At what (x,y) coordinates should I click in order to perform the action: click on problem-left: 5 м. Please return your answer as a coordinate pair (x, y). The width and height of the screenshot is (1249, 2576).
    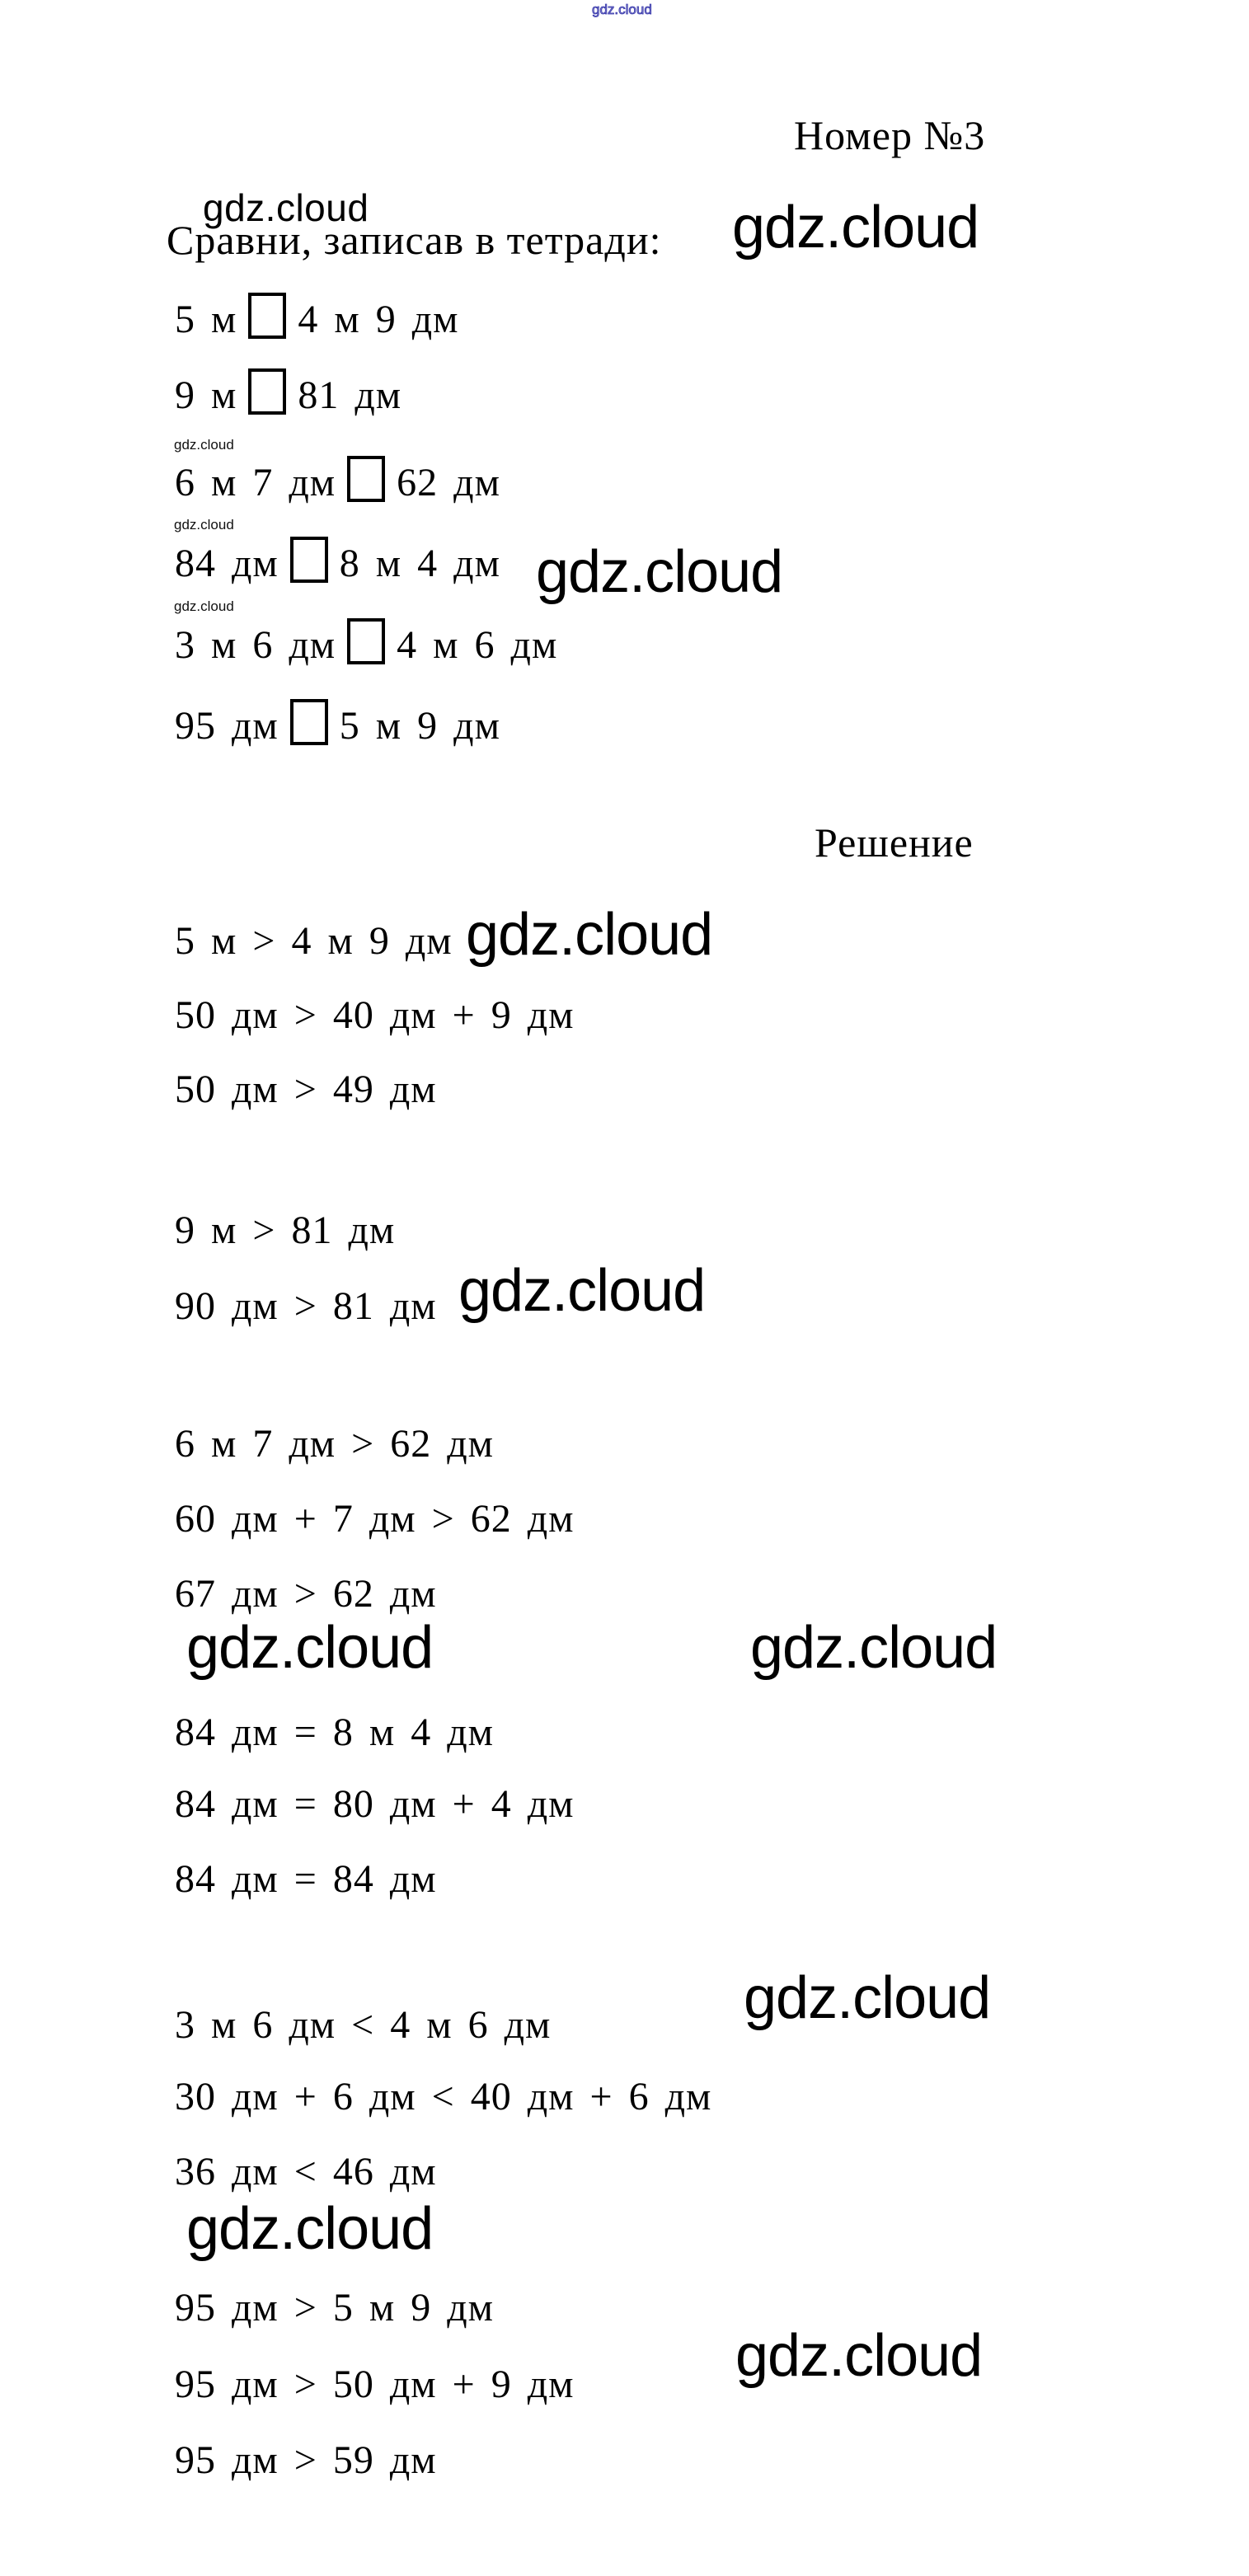
    Looking at the image, I should click on (206, 320).